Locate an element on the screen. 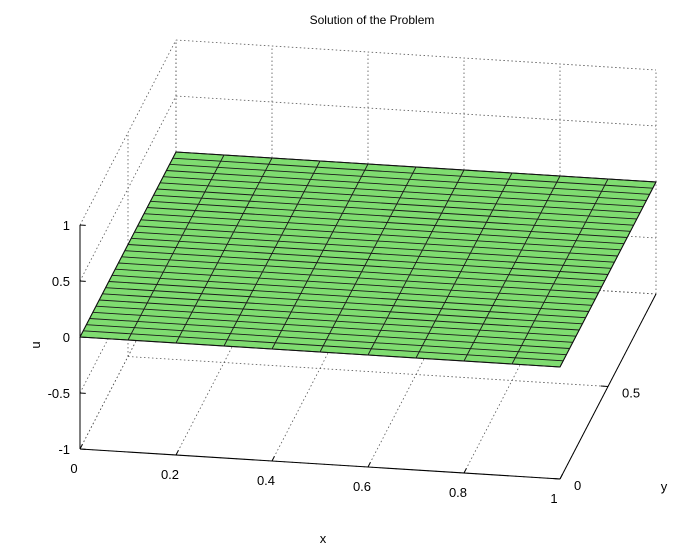 The image size is (673, 546). x-tick-label: 0.4 is located at coordinates (266, 480).